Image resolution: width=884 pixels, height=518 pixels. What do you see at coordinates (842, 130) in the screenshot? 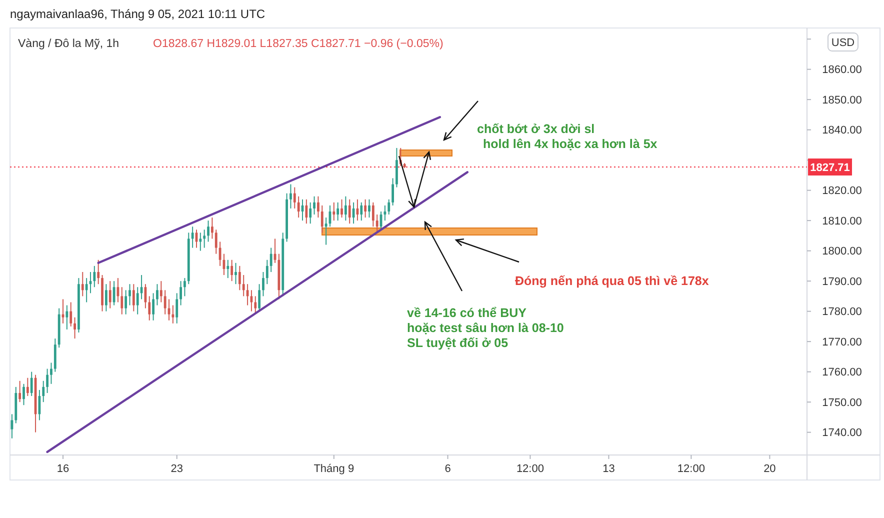
I see `y-tick-label: 1840.00` at bounding box center [842, 130].